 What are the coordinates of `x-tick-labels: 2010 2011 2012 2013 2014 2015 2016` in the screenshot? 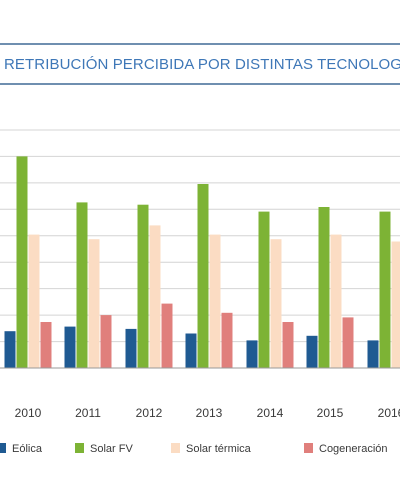 It's located at (207, 413).